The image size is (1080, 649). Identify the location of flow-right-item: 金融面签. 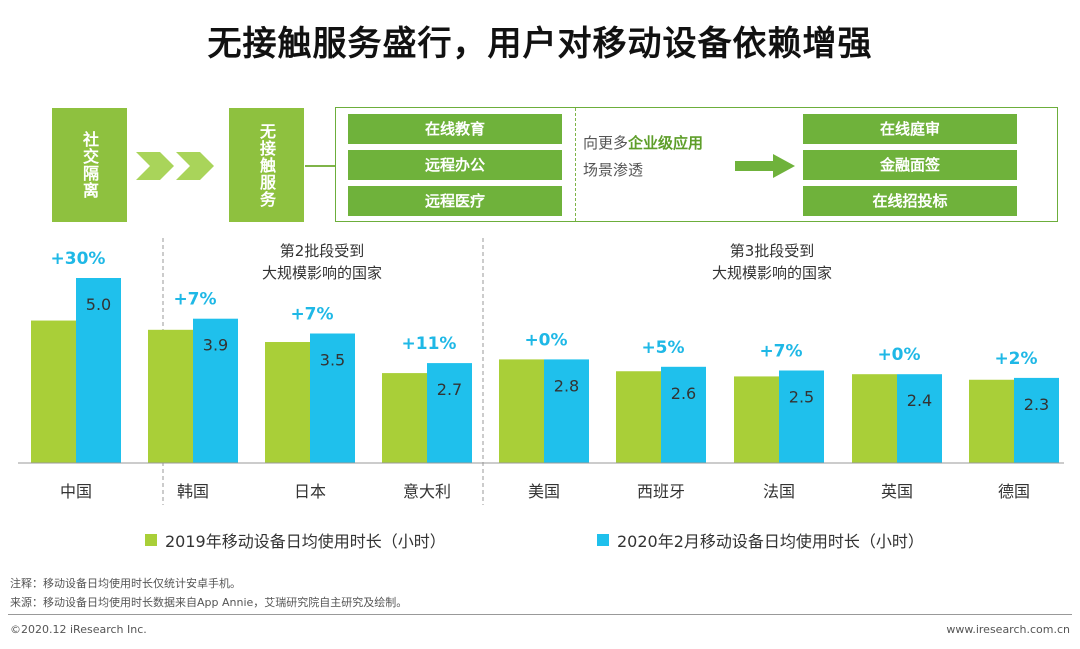
(910, 165).